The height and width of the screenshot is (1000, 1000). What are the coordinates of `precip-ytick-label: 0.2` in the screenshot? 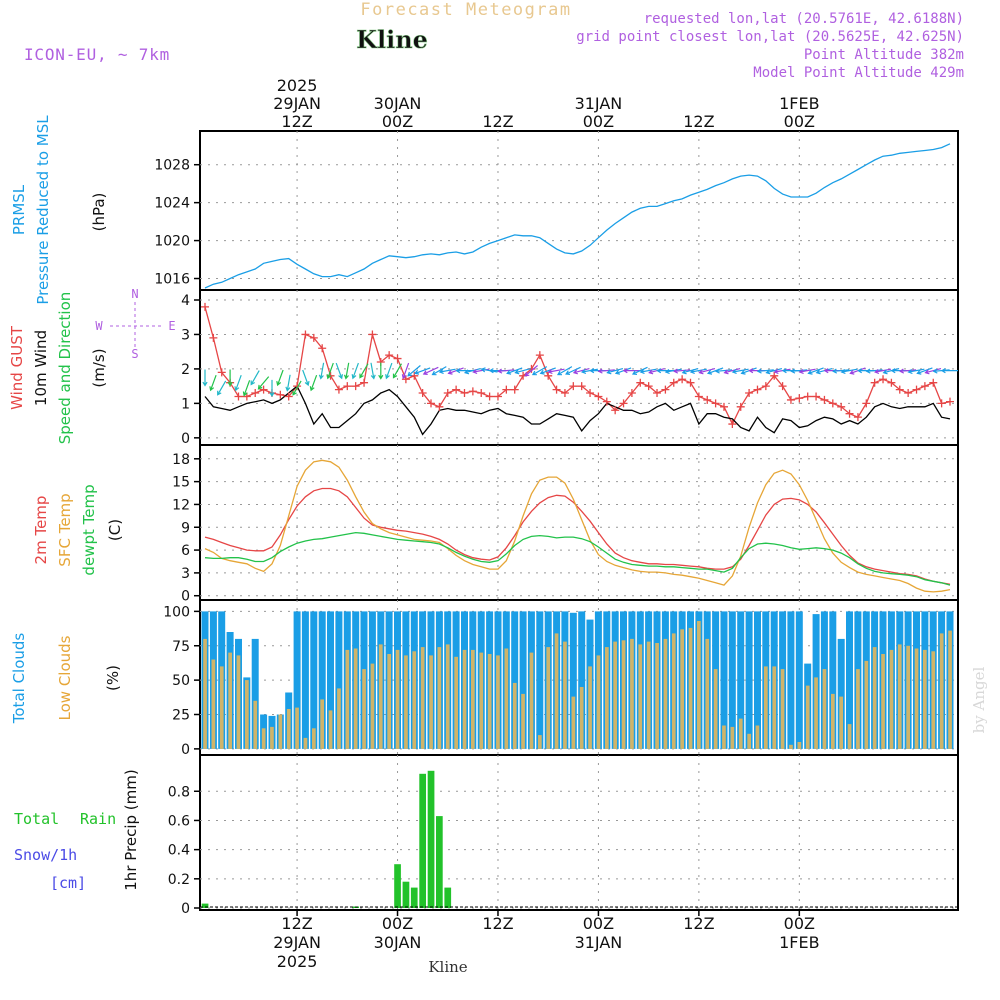 It's located at (179, 880).